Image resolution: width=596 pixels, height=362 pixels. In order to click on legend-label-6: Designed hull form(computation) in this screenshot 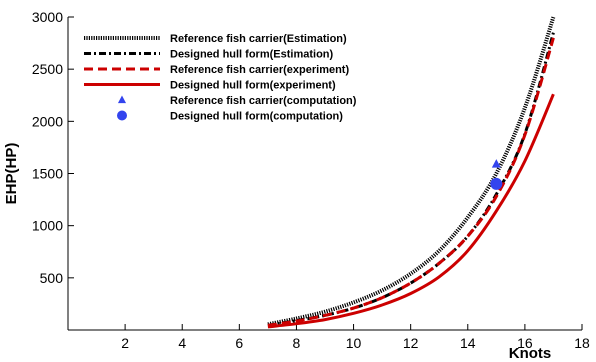, I will do `click(256, 117)`.